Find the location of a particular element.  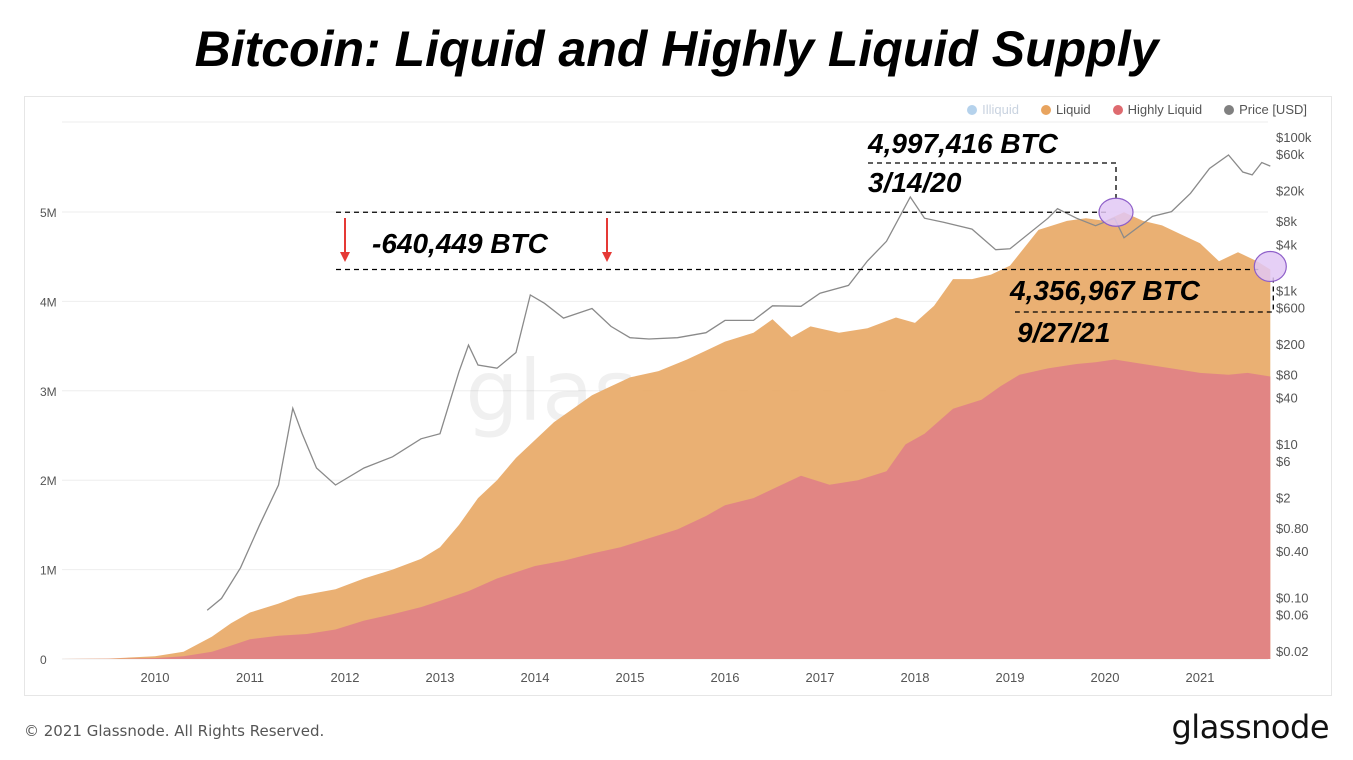

y-tick-label-right: $8k is located at coordinates (1286, 221).